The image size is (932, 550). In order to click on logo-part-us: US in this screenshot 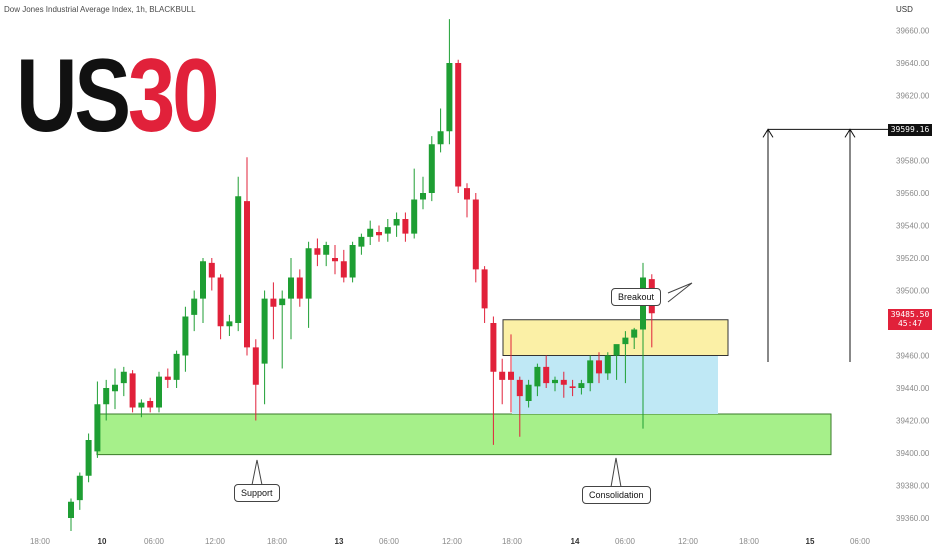, I will do `click(73, 96)`.